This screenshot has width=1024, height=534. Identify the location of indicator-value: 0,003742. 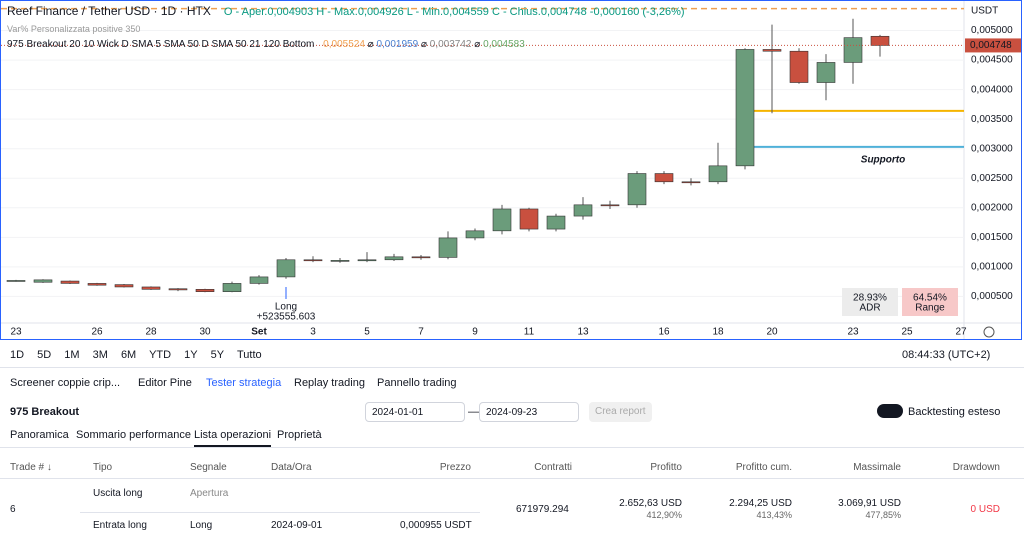
(450, 44).